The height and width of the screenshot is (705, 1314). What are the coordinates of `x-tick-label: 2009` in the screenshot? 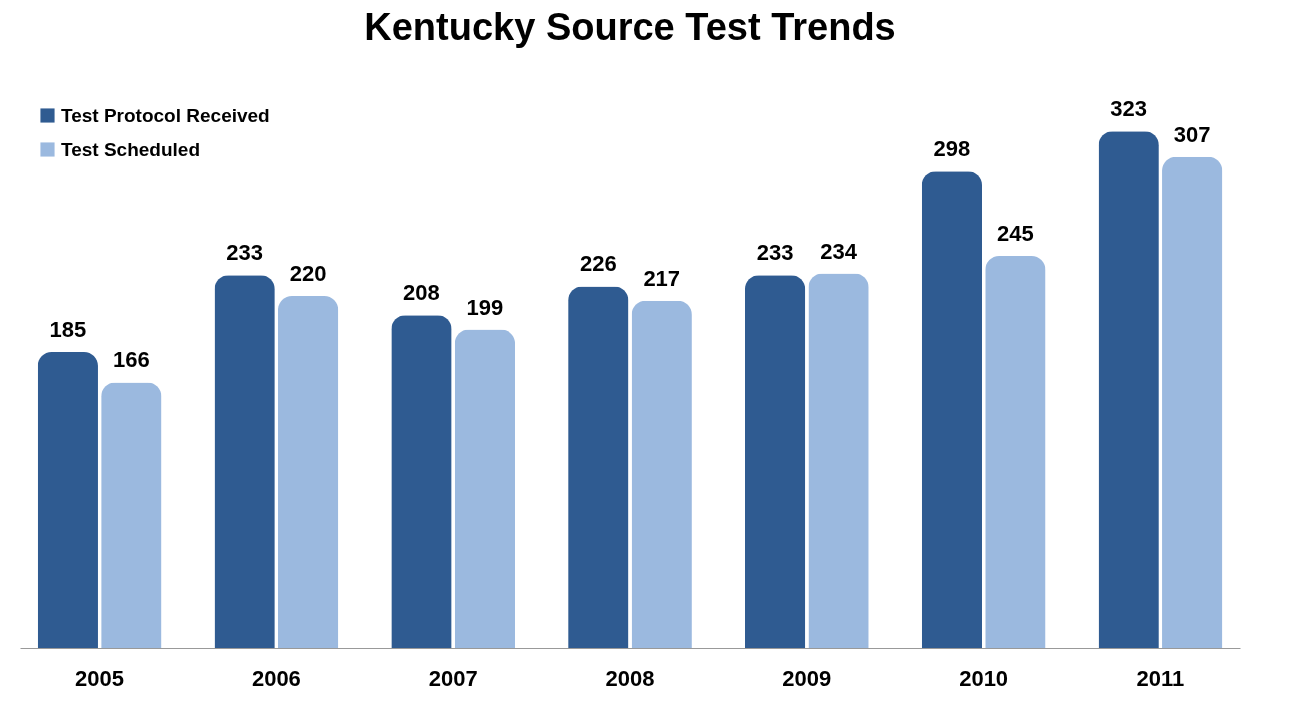 It's located at (807, 678).